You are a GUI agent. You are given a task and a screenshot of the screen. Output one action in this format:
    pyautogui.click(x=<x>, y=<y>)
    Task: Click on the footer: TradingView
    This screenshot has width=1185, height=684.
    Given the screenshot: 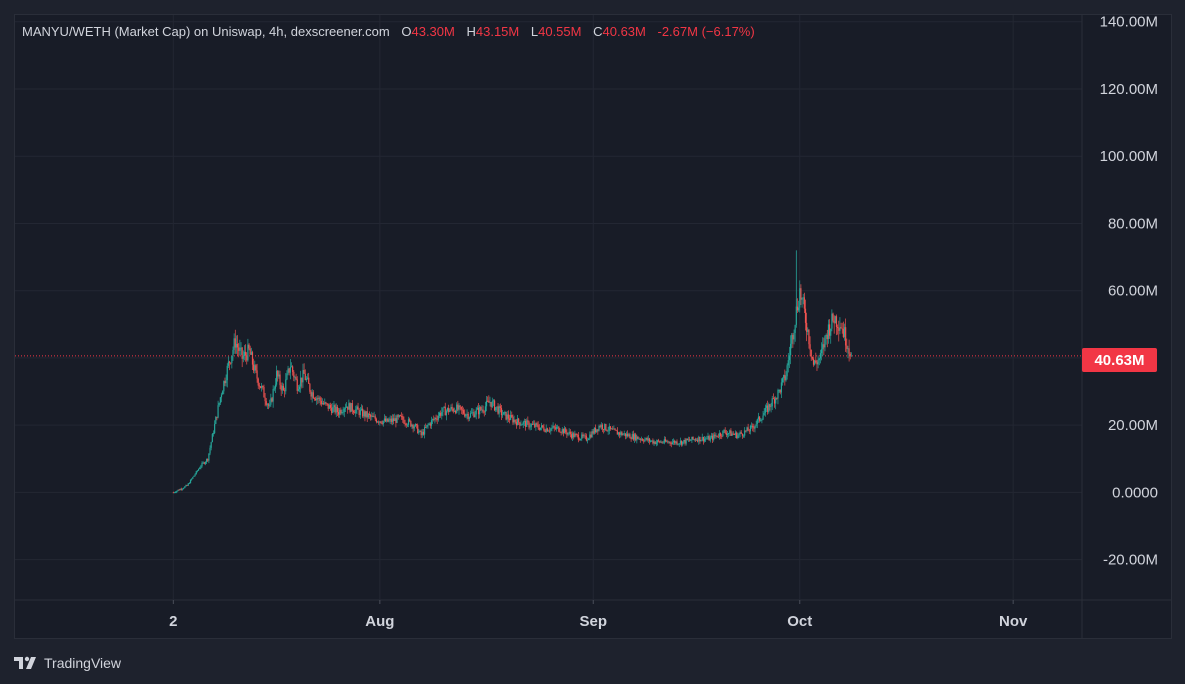 What is the action you would take?
    pyautogui.click(x=67, y=663)
    